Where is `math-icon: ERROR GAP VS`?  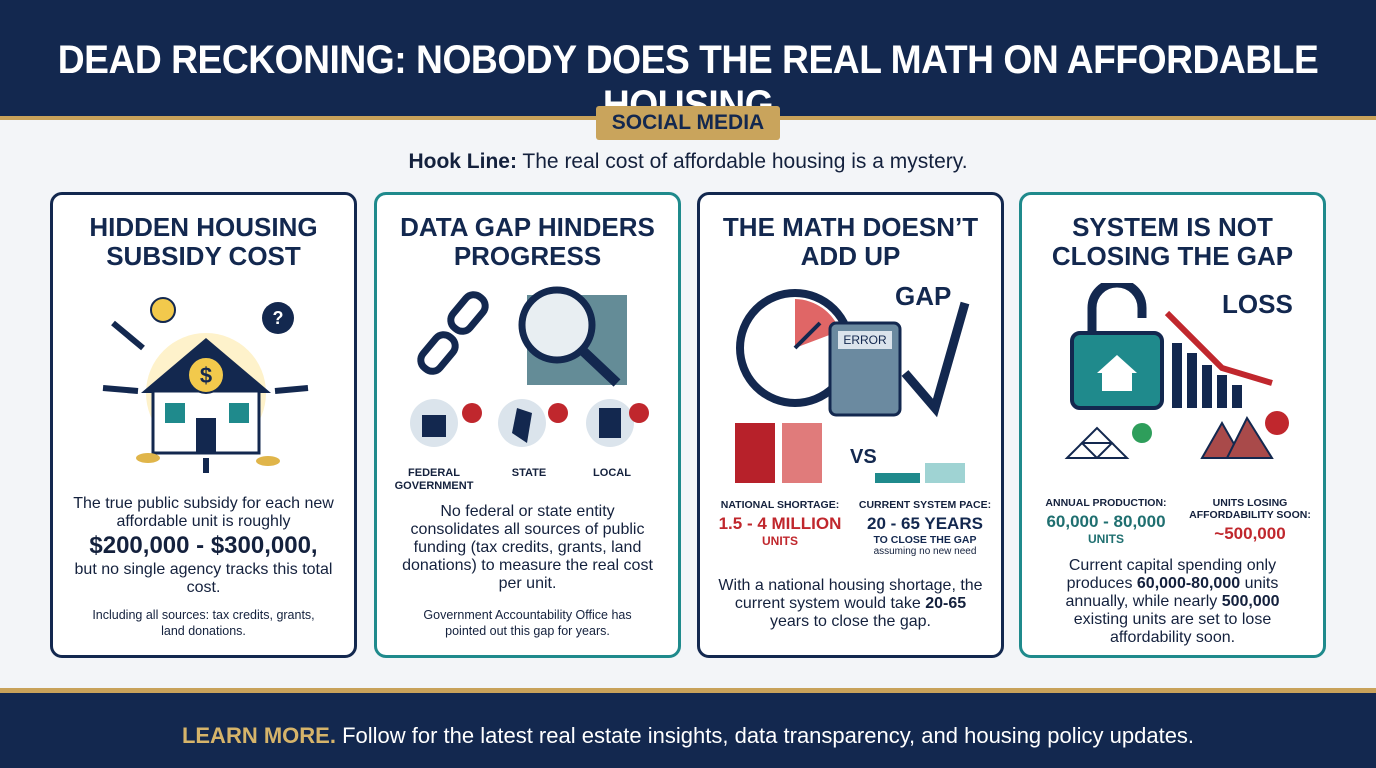
math-icon: ERROR GAP VS is located at coordinates (852, 383).